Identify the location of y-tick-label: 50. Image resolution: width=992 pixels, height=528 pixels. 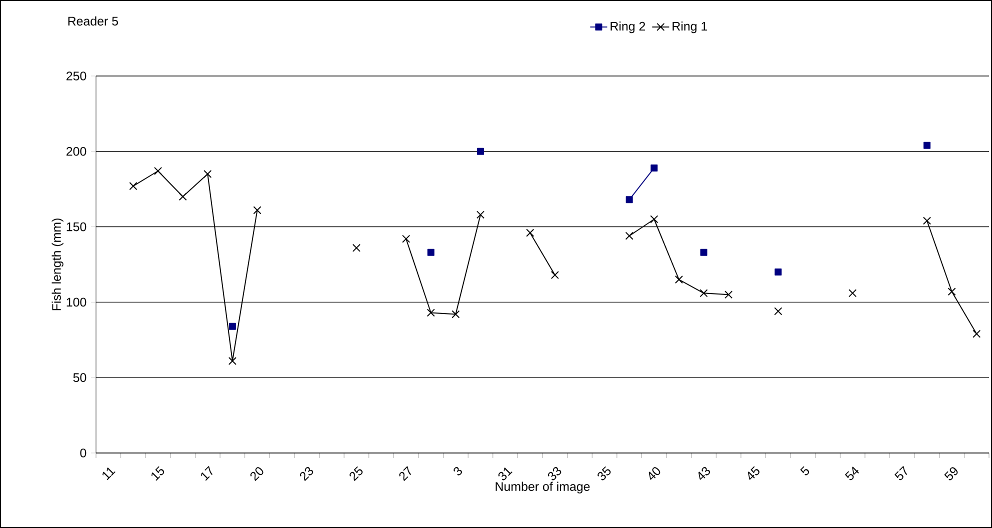
(79, 377).